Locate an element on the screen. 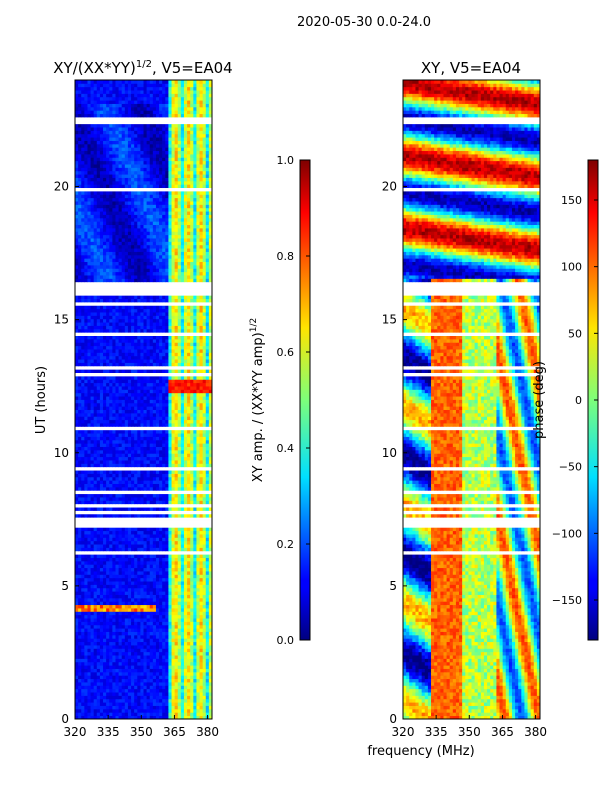  colorbar-tick-label: −50 is located at coordinates (570, 467).